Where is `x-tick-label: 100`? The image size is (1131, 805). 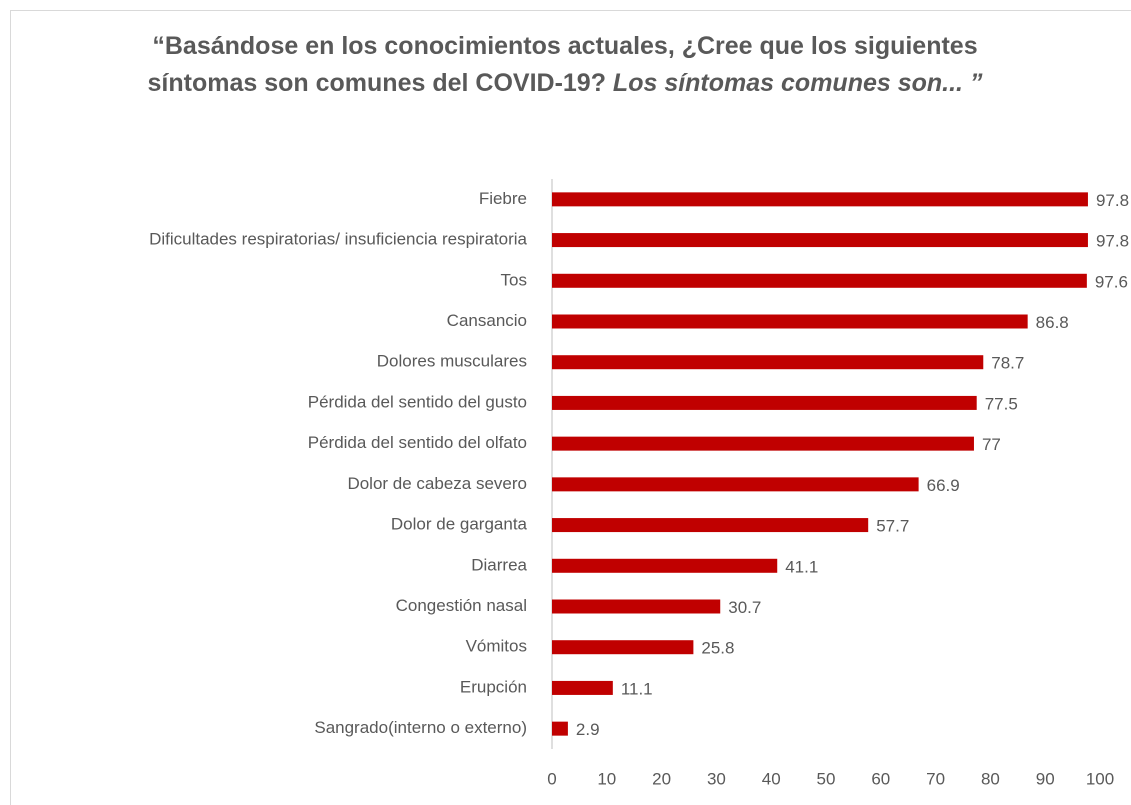 x-tick-label: 100 is located at coordinates (1100, 778).